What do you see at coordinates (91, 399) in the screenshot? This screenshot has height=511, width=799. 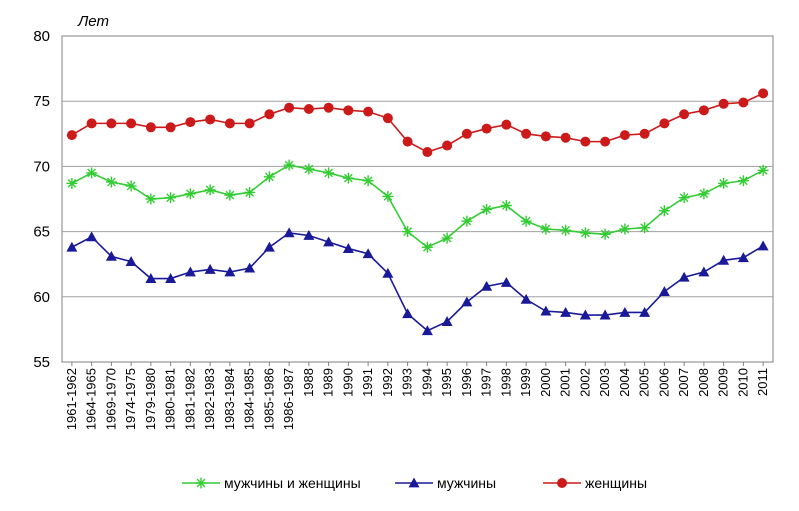 I see `x-tick-label: 1964-1965` at bounding box center [91, 399].